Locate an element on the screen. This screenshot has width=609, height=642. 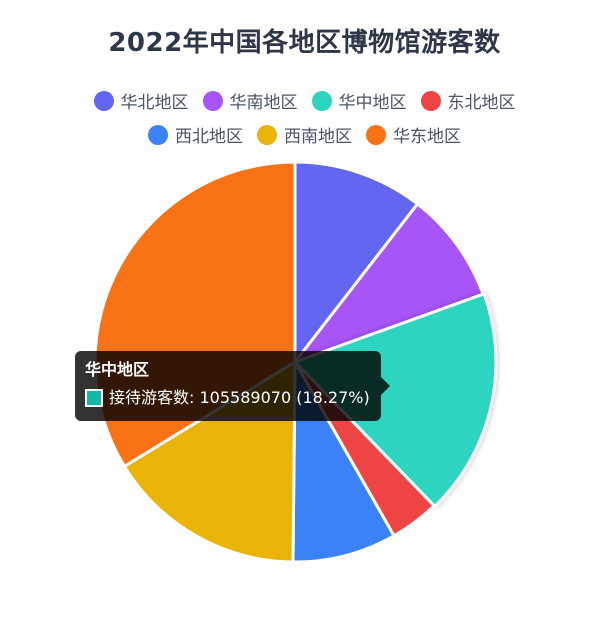
legend-label: 西南地区 is located at coordinates (318, 137).